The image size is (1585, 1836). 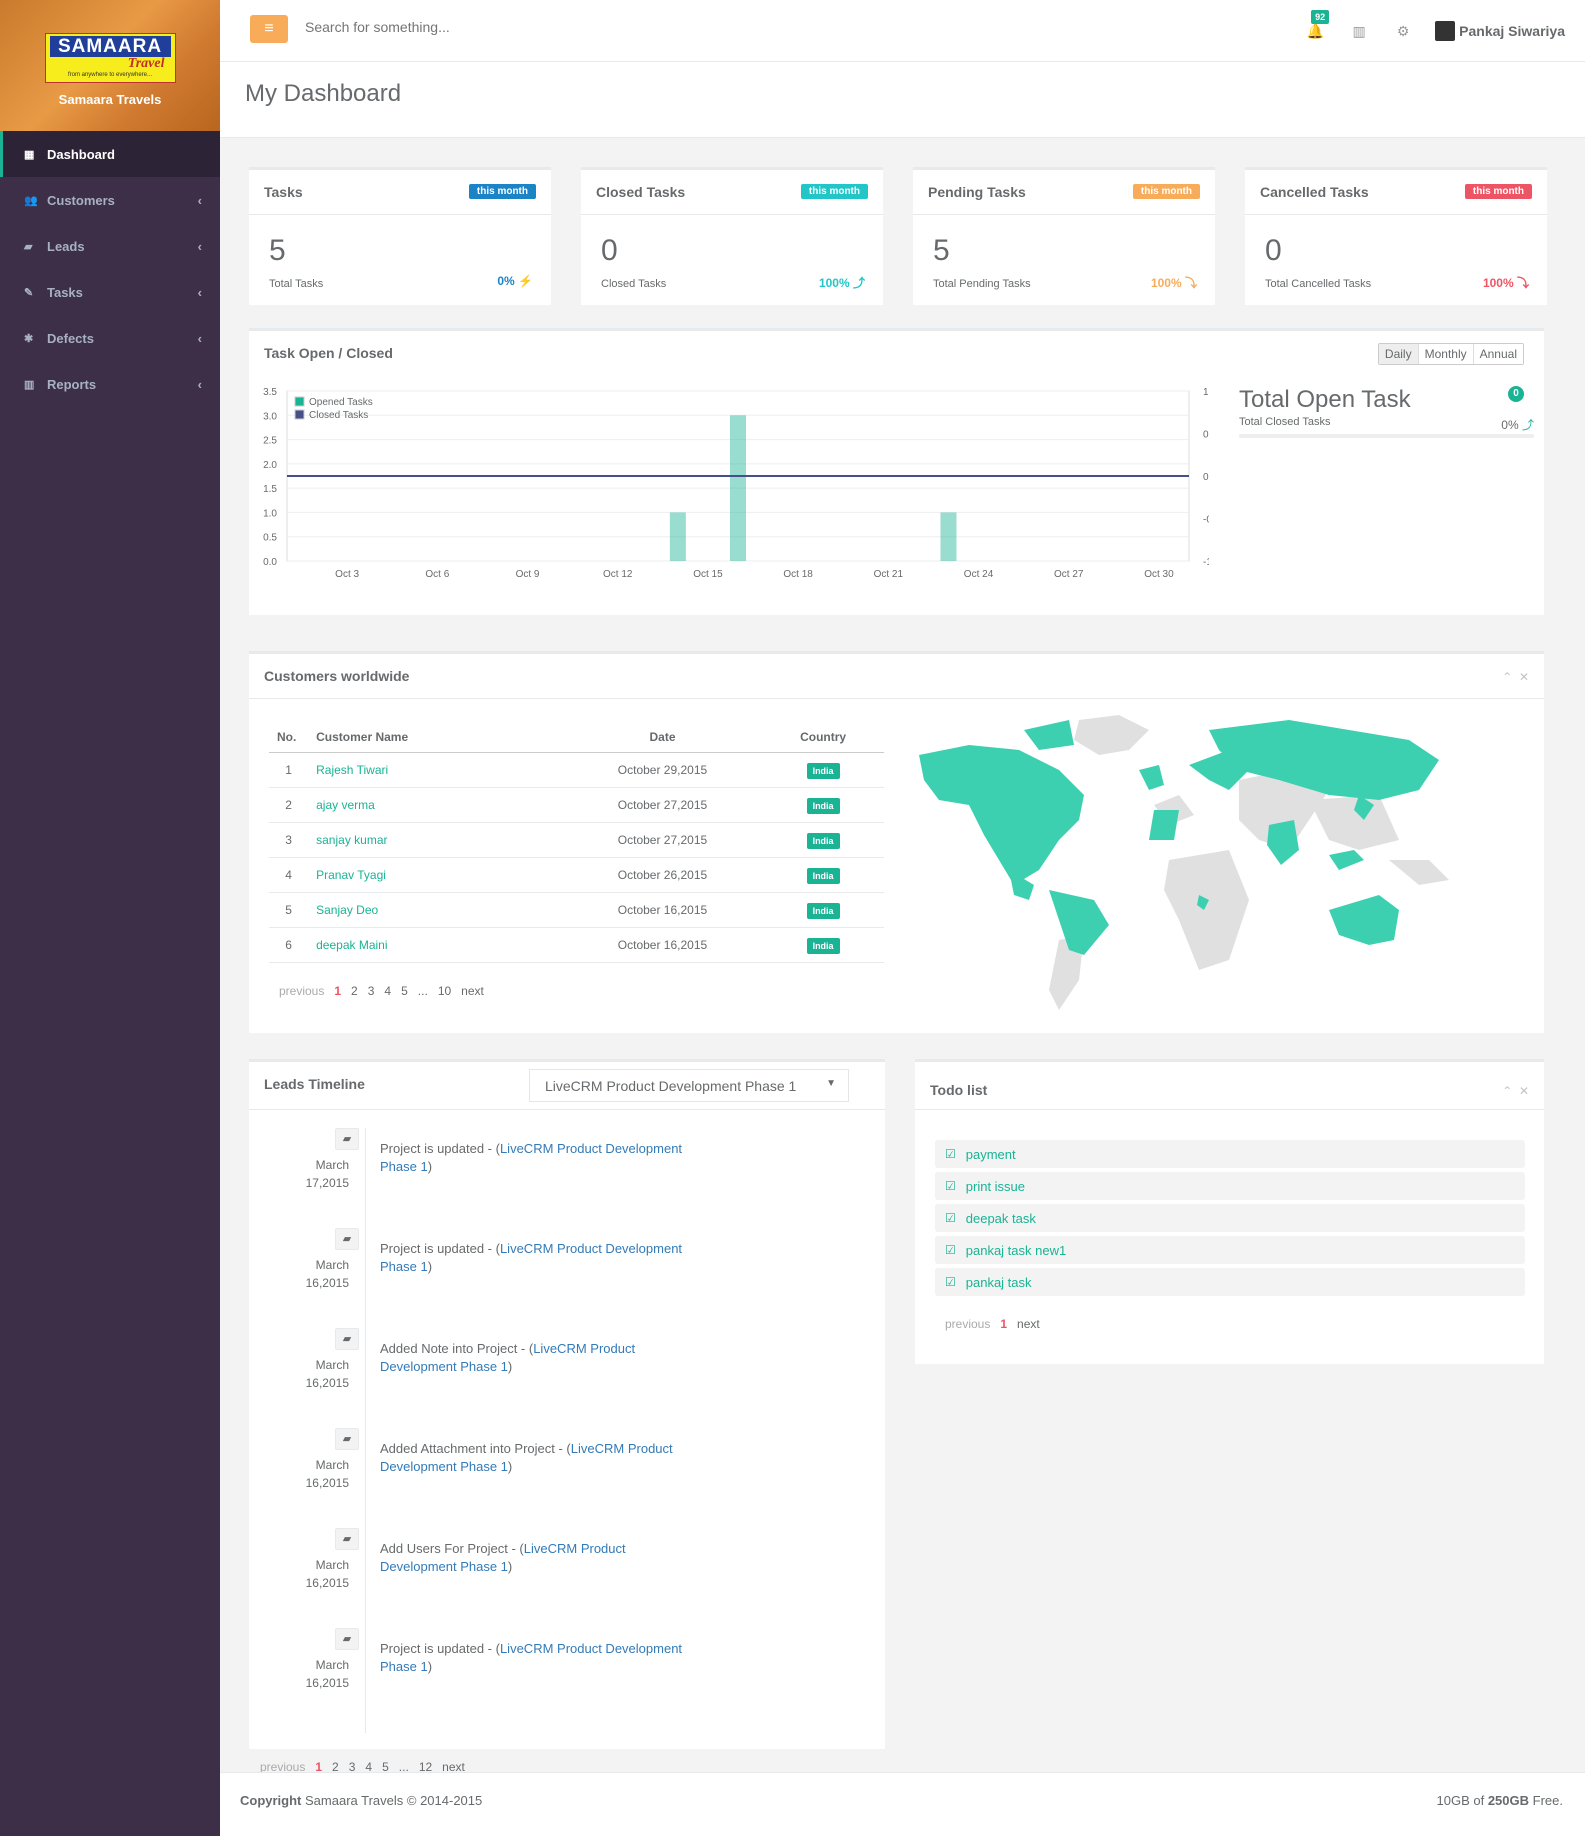 I want to click on chevron-down-icon: ▼, so click(x=831, y=1083).